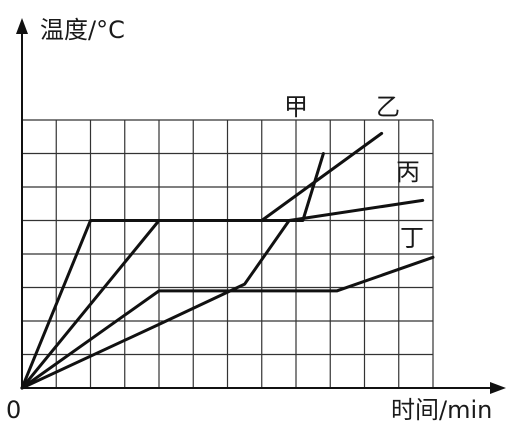  I want to click on series-label: 丁, so click(412, 238).